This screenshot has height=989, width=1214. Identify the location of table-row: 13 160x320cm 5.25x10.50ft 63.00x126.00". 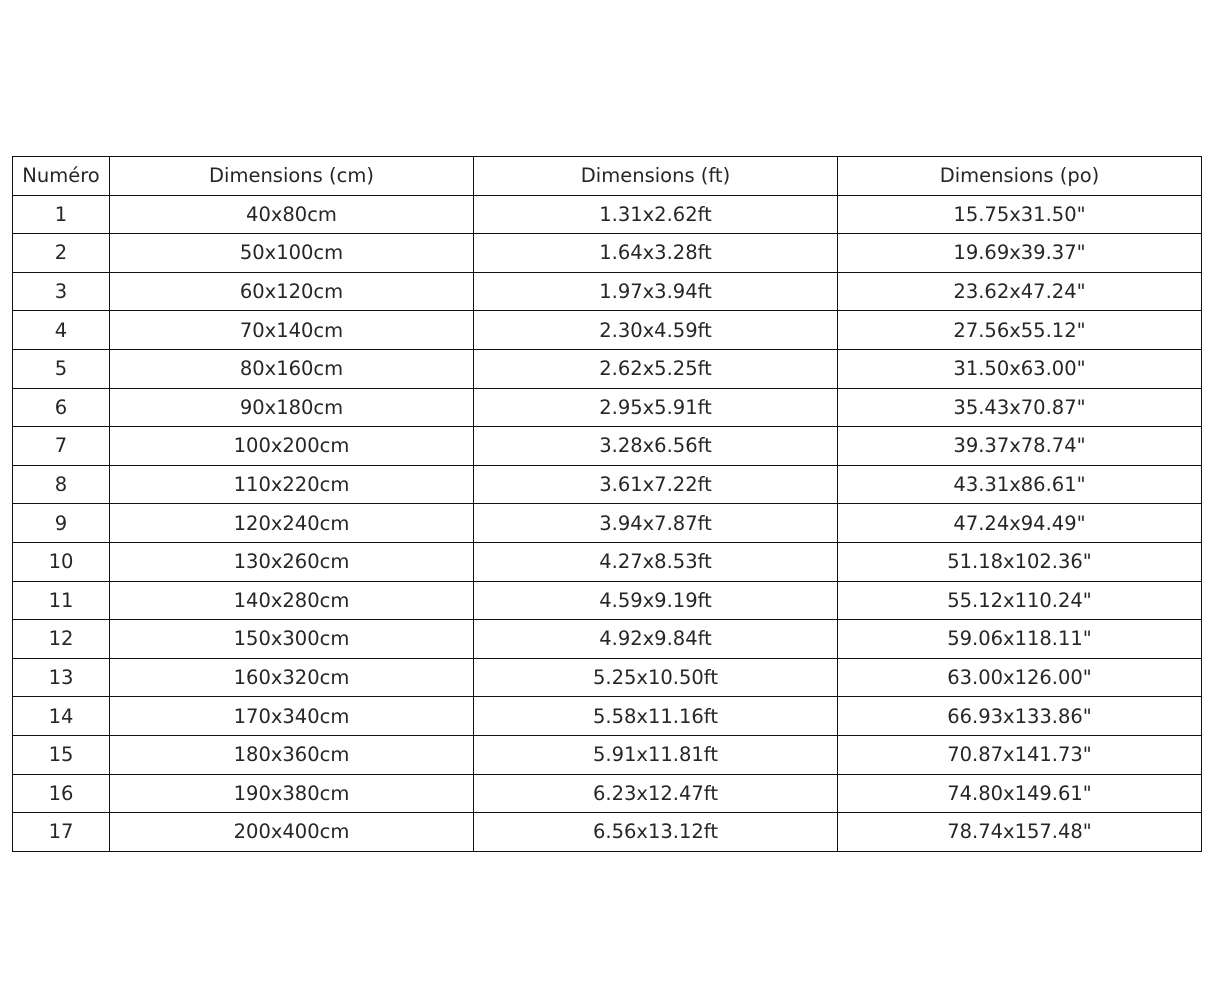
(607, 677).